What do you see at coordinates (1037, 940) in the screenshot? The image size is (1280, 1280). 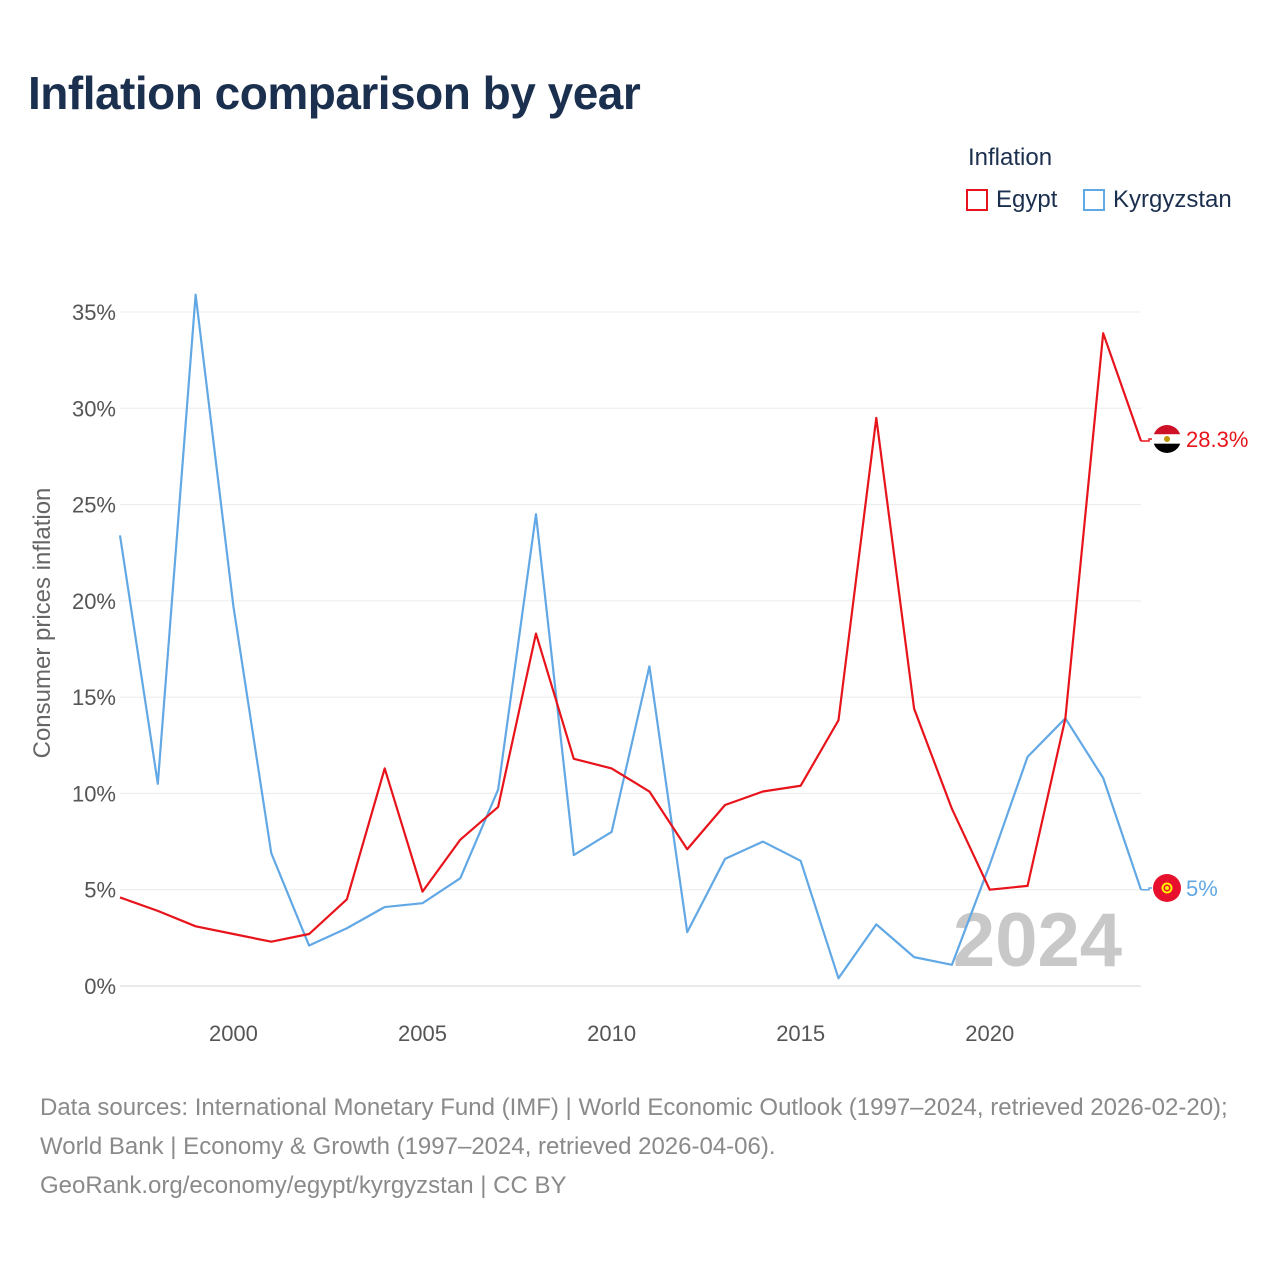 I see `year-watermark: 2024` at bounding box center [1037, 940].